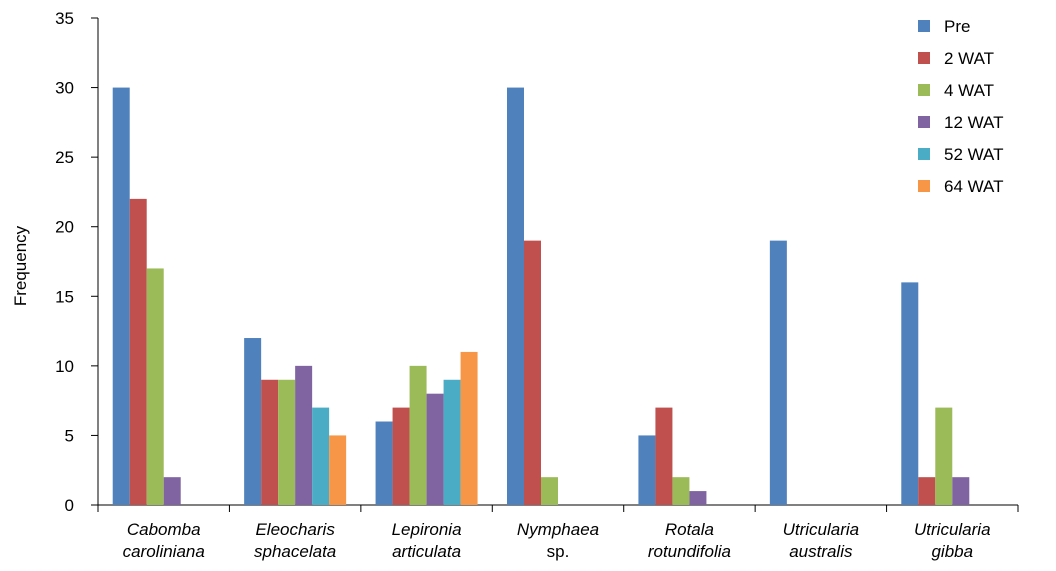 This screenshot has width=1056, height=571. What do you see at coordinates (558, 551) in the screenshot?
I see `x-category-label: sp.` at bounding box center [558, 551].